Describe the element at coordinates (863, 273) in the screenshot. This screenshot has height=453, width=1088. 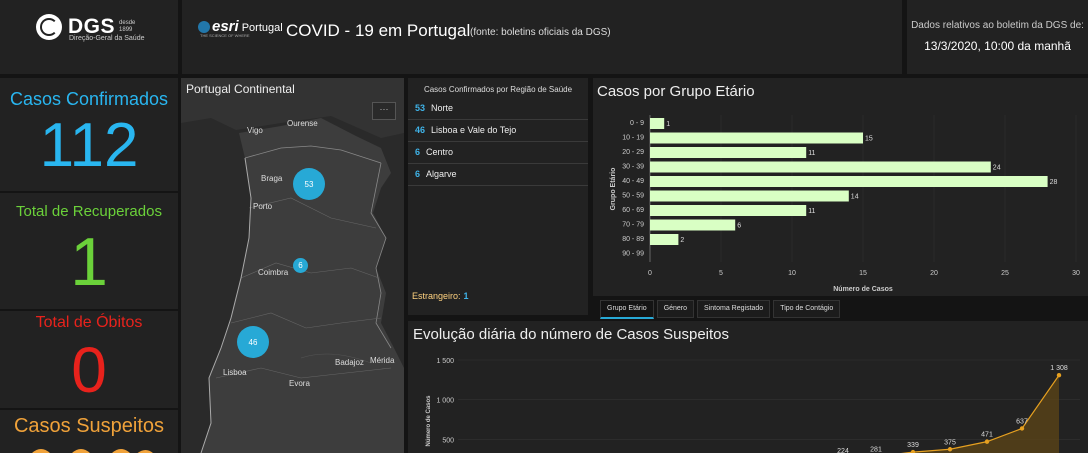
I see `x-tick-label: 15` at that location.